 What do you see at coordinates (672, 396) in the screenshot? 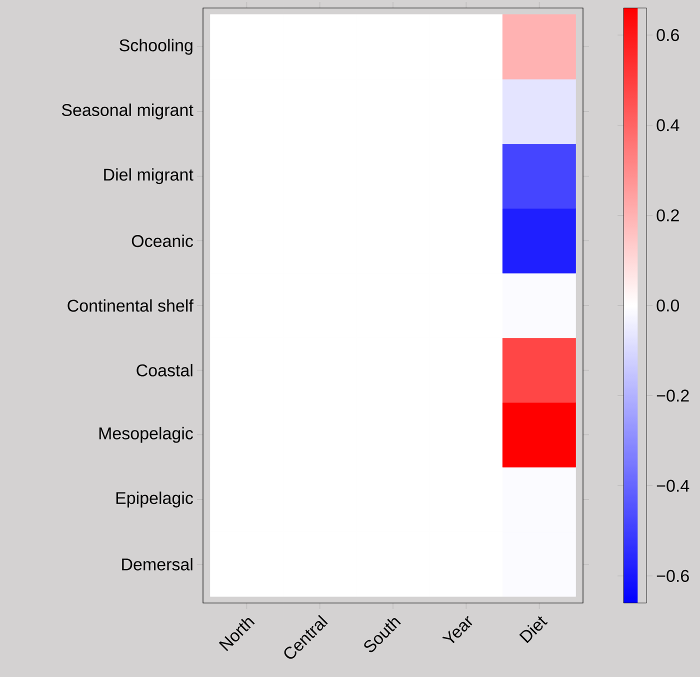
I see `color-bar-label: −0.2` at bounding box center [672, 396].